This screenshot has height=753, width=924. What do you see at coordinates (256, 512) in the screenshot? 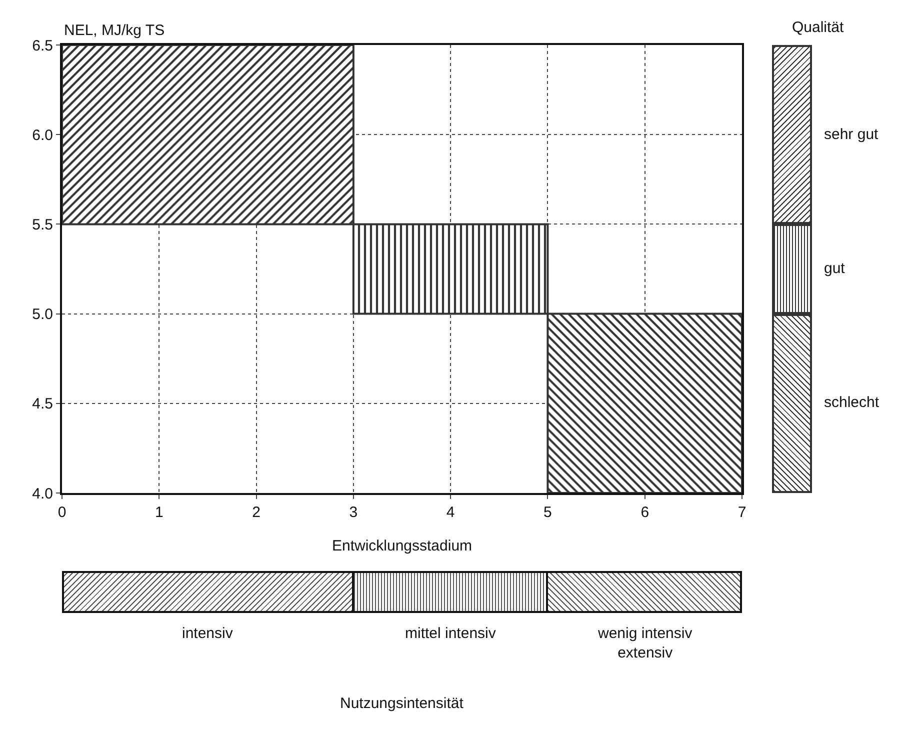
I see `x-tick-label: 2` at bounding box center [256, 512].